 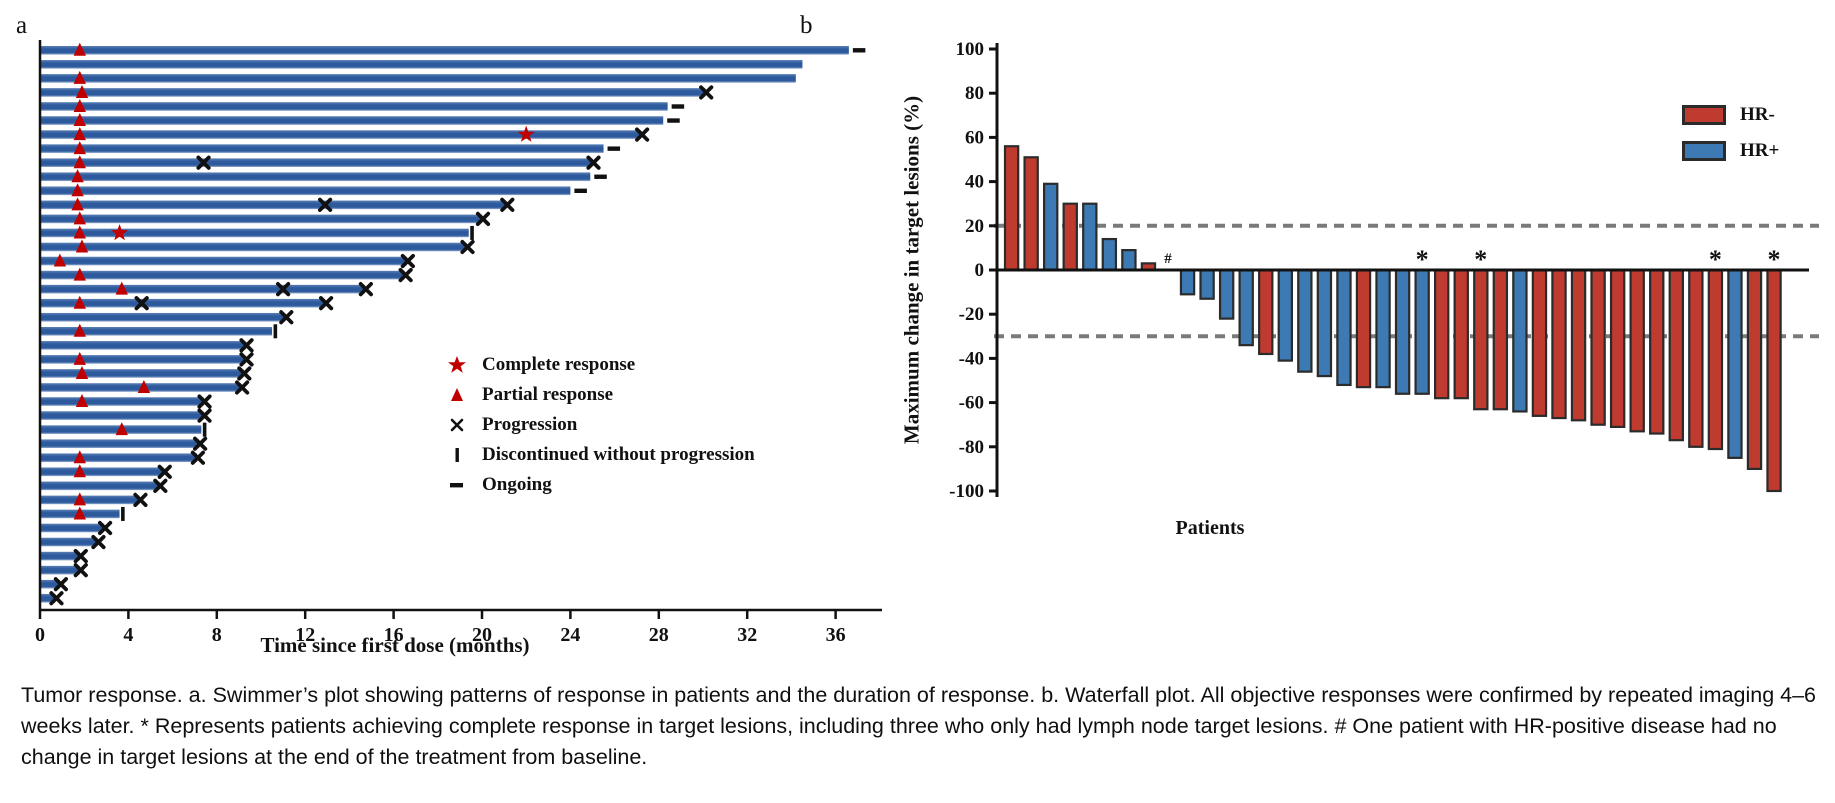 What do you see at coordinates (1730, 151) in the screenshot?
I see `legend-item-hr-positive: HR+` at bounding box center [1730, 151].